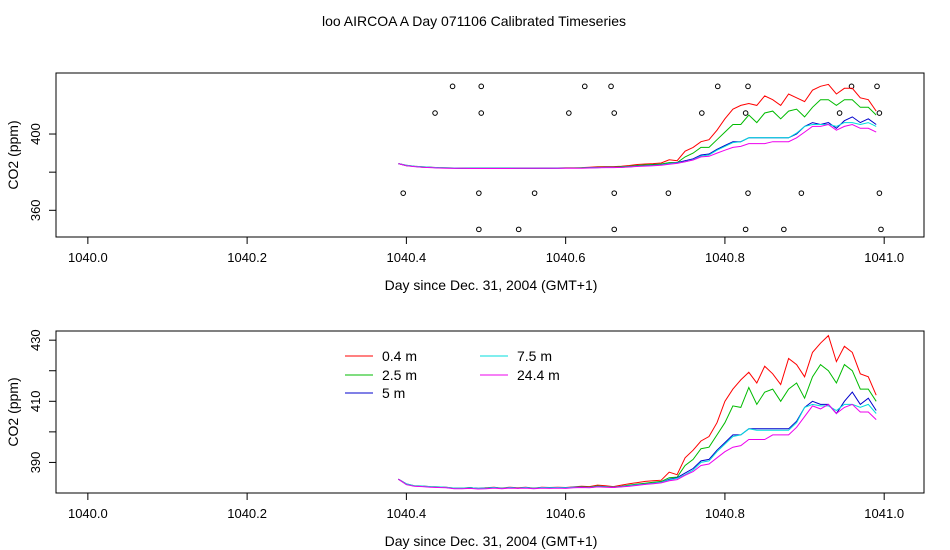 The width and height of the screenshot is (950, 550). I want to click on y-tick-label: 390, so click(35, 463).